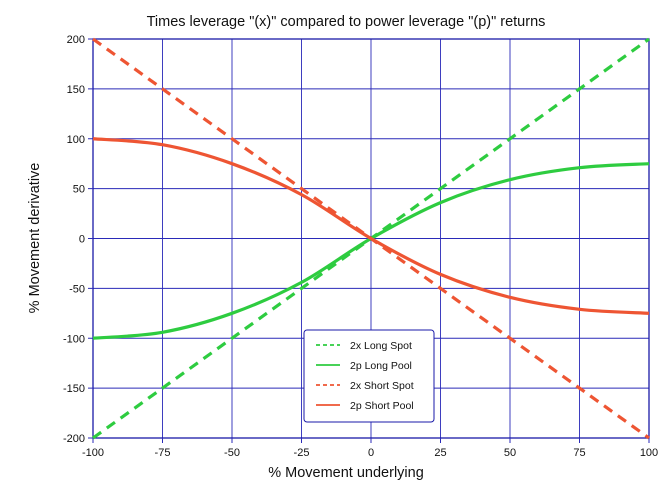 The width and height of the screenshot is (668, 504). I want to click on x-tick-label: -50, so click(232, 453).